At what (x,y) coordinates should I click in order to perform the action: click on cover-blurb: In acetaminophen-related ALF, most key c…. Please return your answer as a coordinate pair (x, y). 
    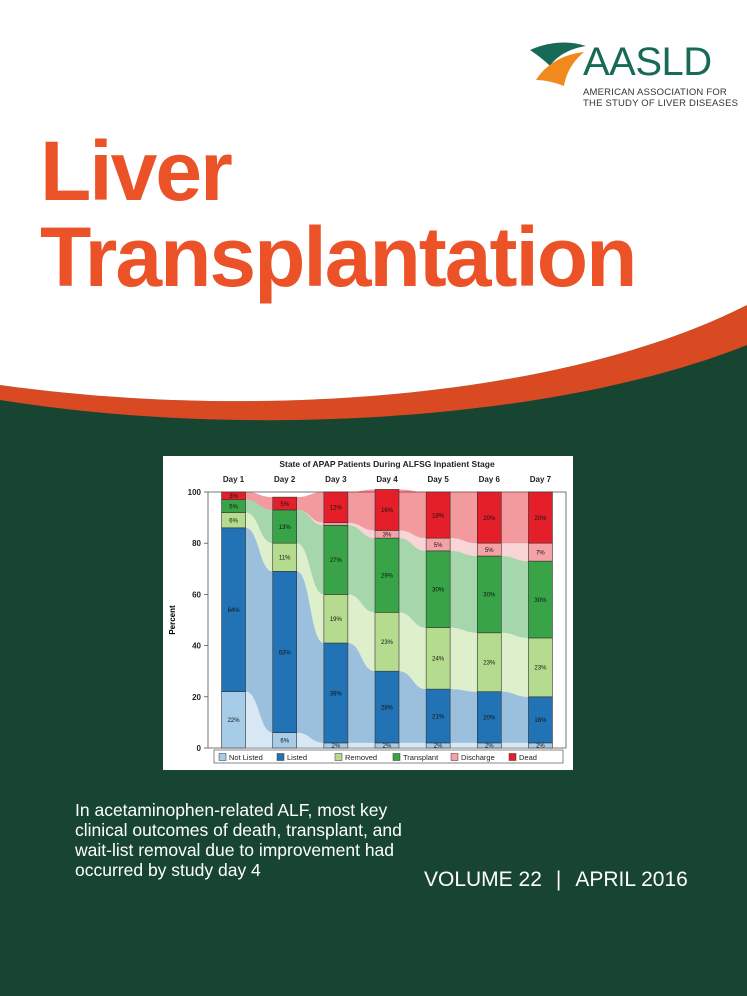
    Looking at the image, I should click on (238, 840).